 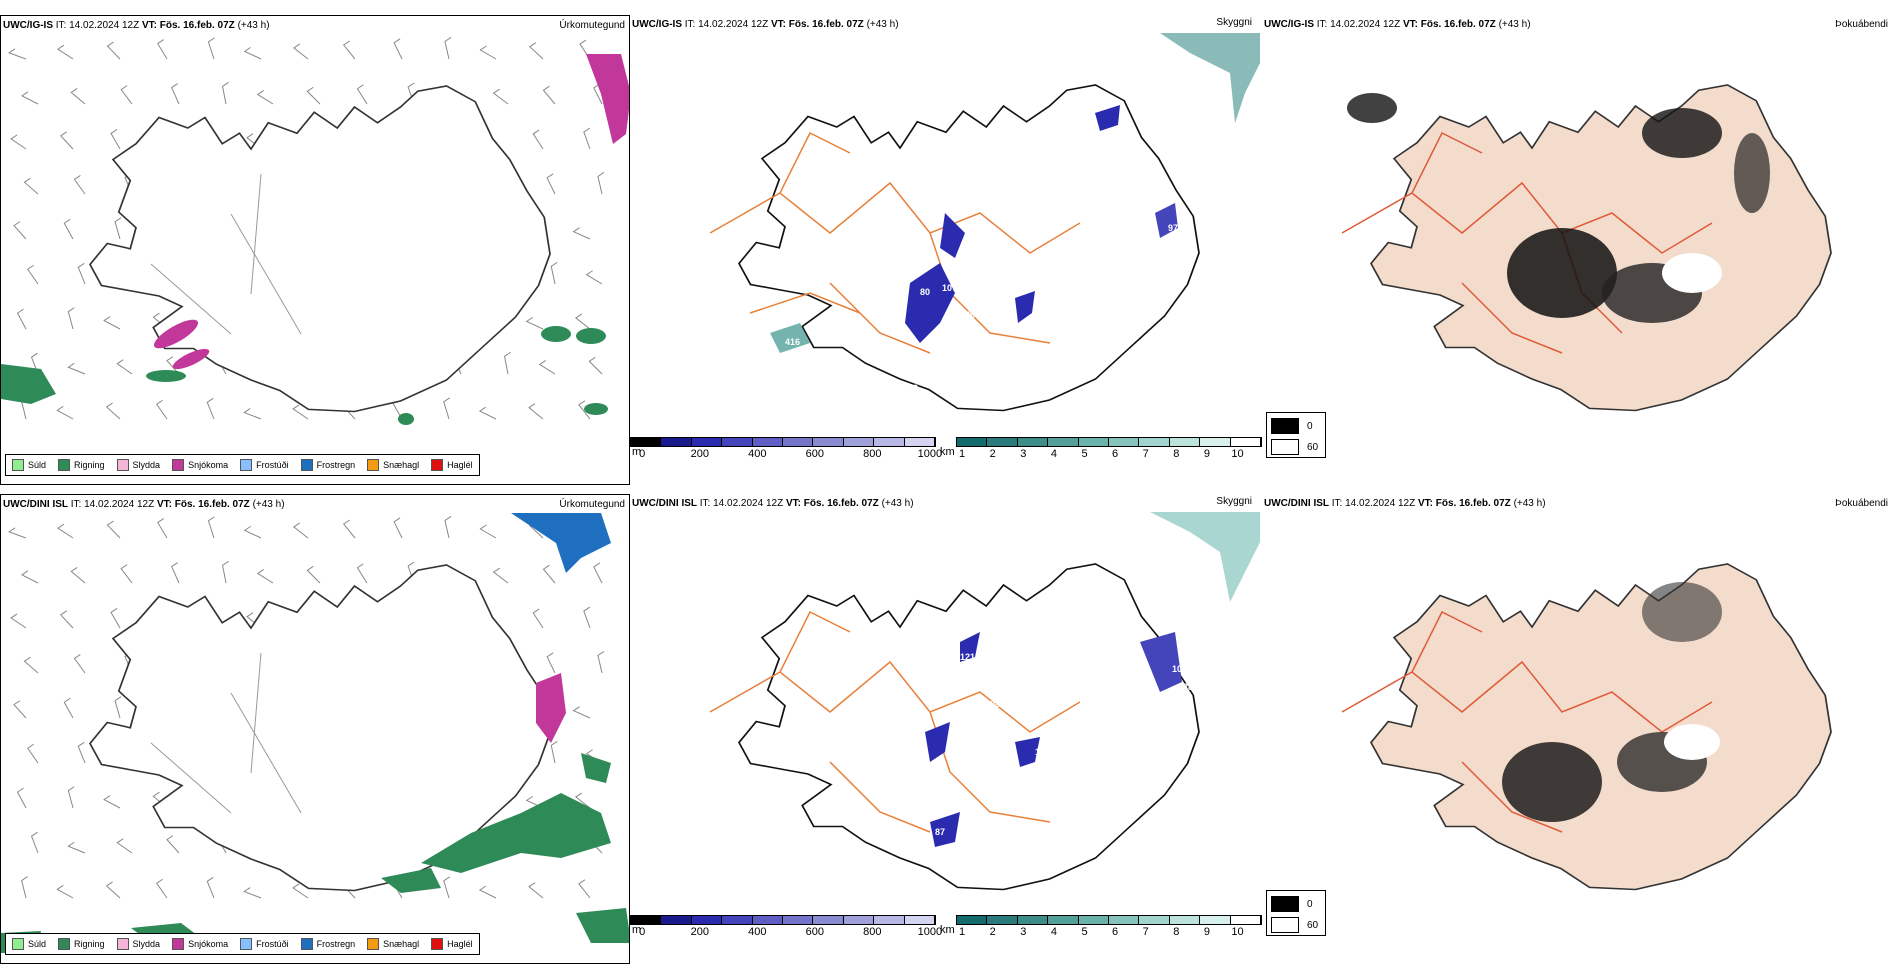 I want to click on cloud-labels-bottom: 121 140 108 89 134 130 87 80 100 123 128, so click(x=1053, y=757).